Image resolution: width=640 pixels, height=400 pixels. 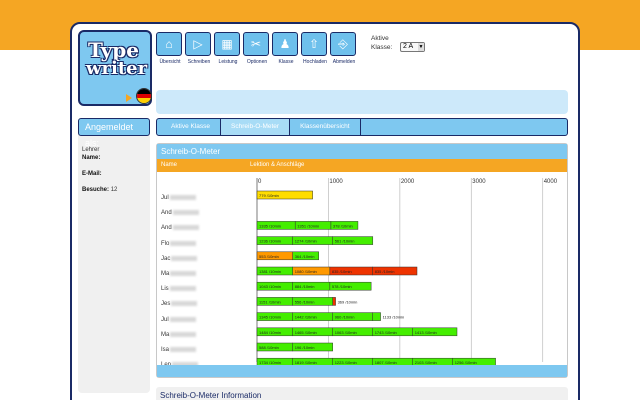 I want to click on bar-label: 364 /10min, so click(x=305, y=256).